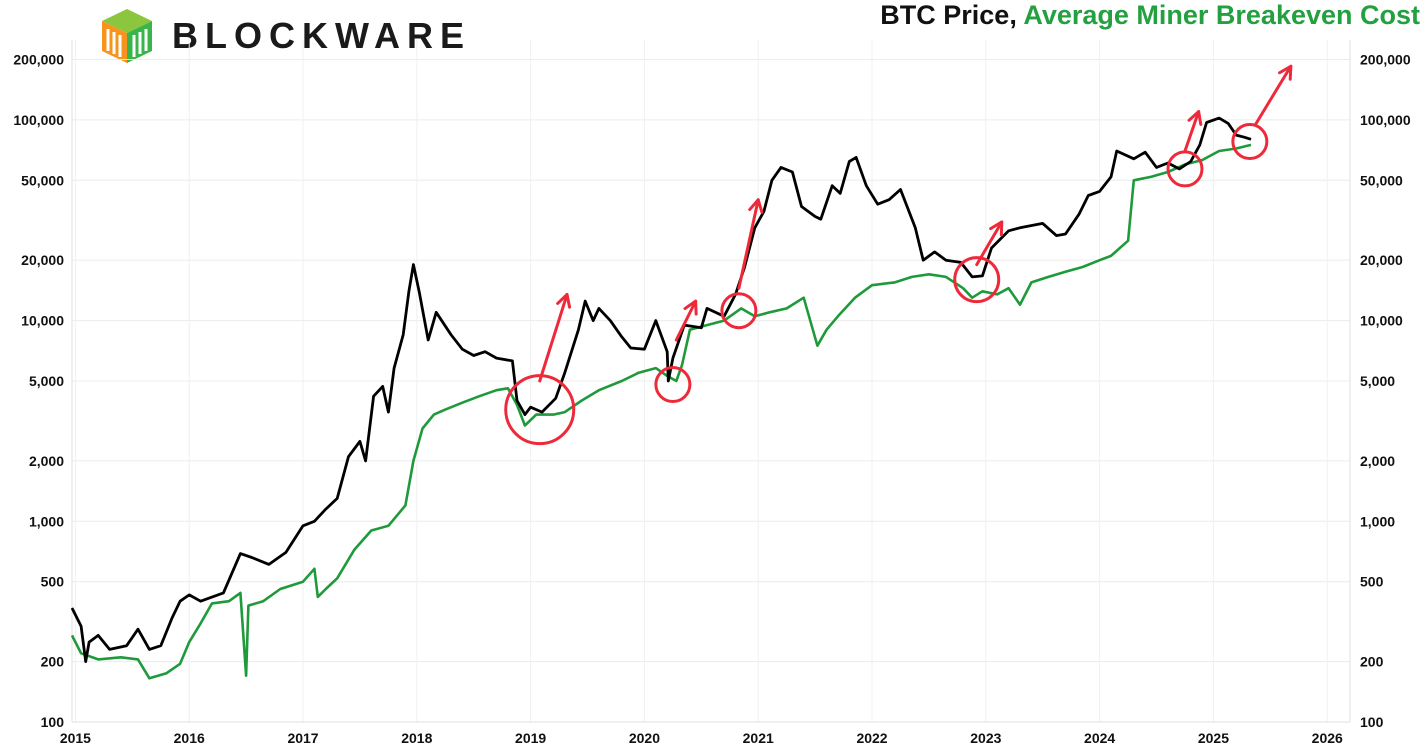 The width and height of the screenshot is (1426, 747). Describe the element at coordinates (1372, 582) in the screenshot. I see `y-tick-label-right: 500` at that location.